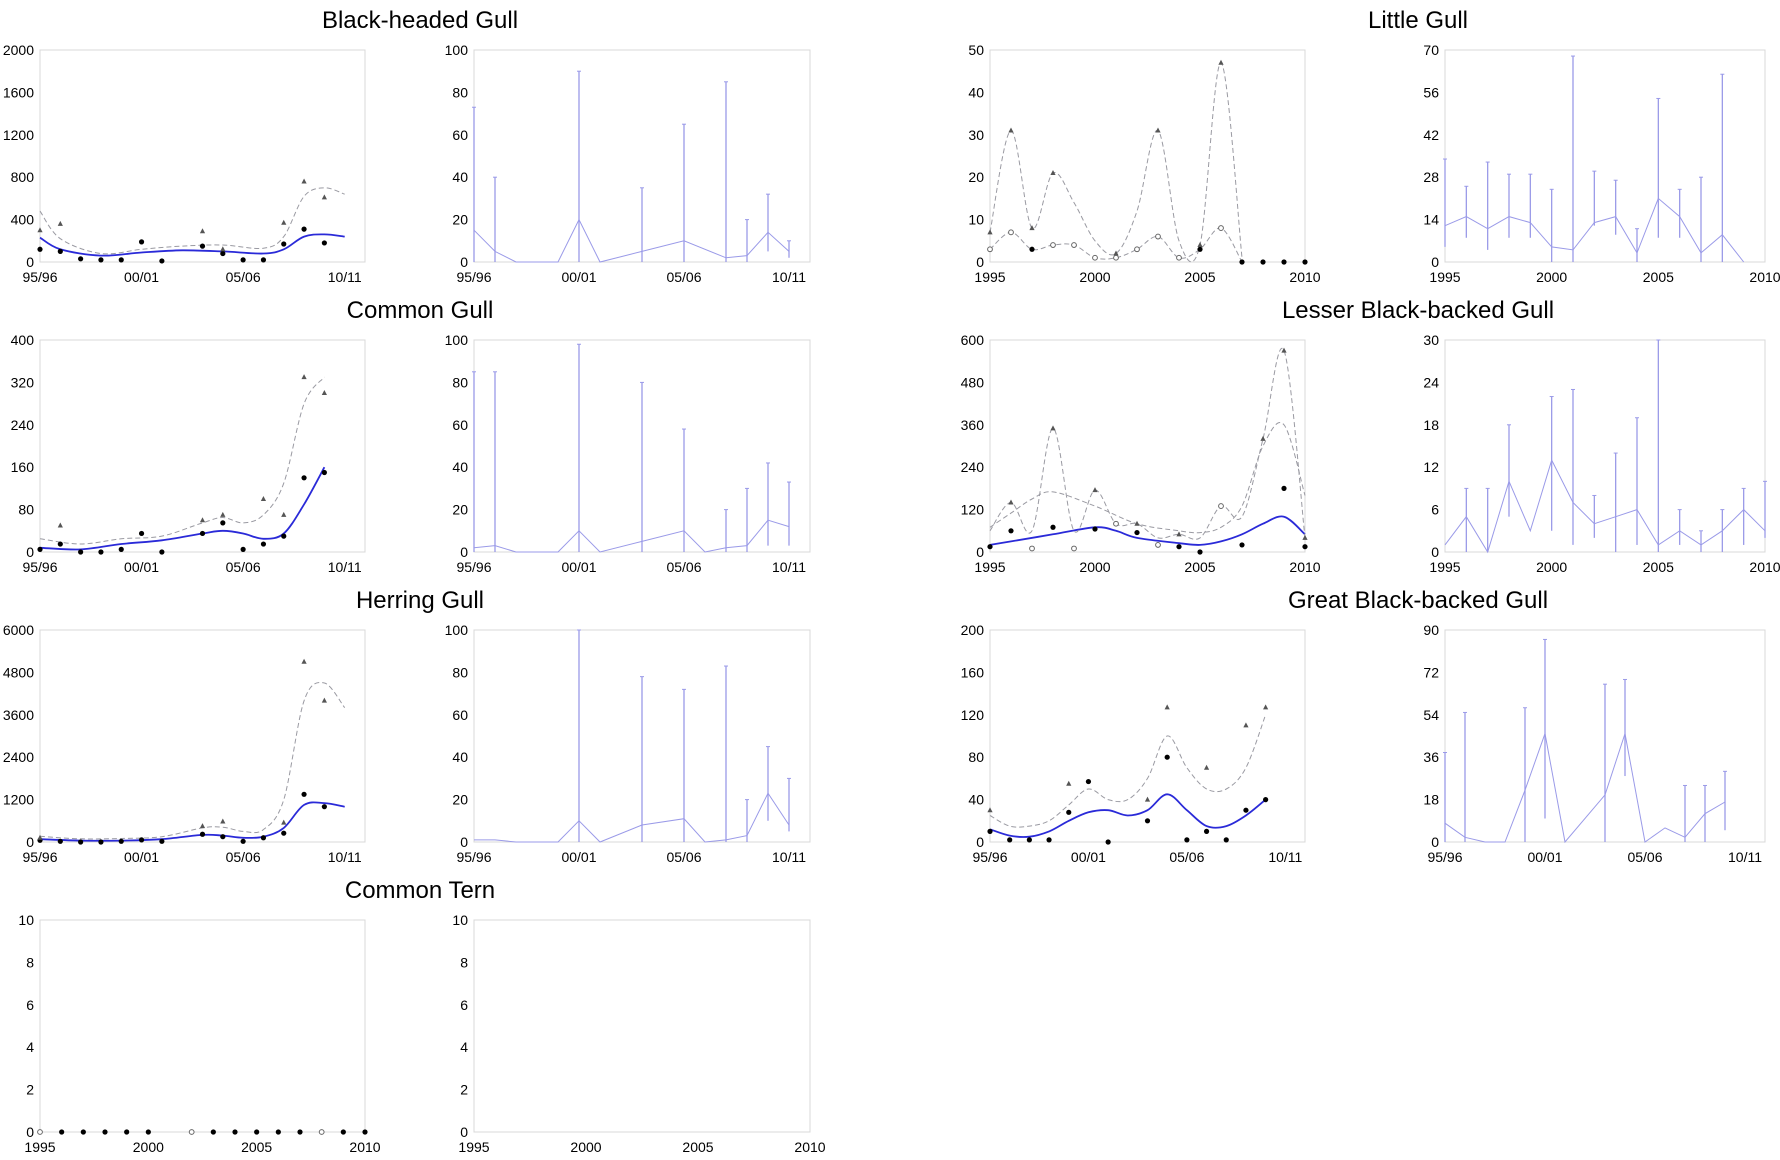 The height and width of the screenshot is (1160, 1780). What do you see at coordinates (1431, 425) in the screenshot?
I see `y-tick-label: 18` at bounding box center [1431, 425].